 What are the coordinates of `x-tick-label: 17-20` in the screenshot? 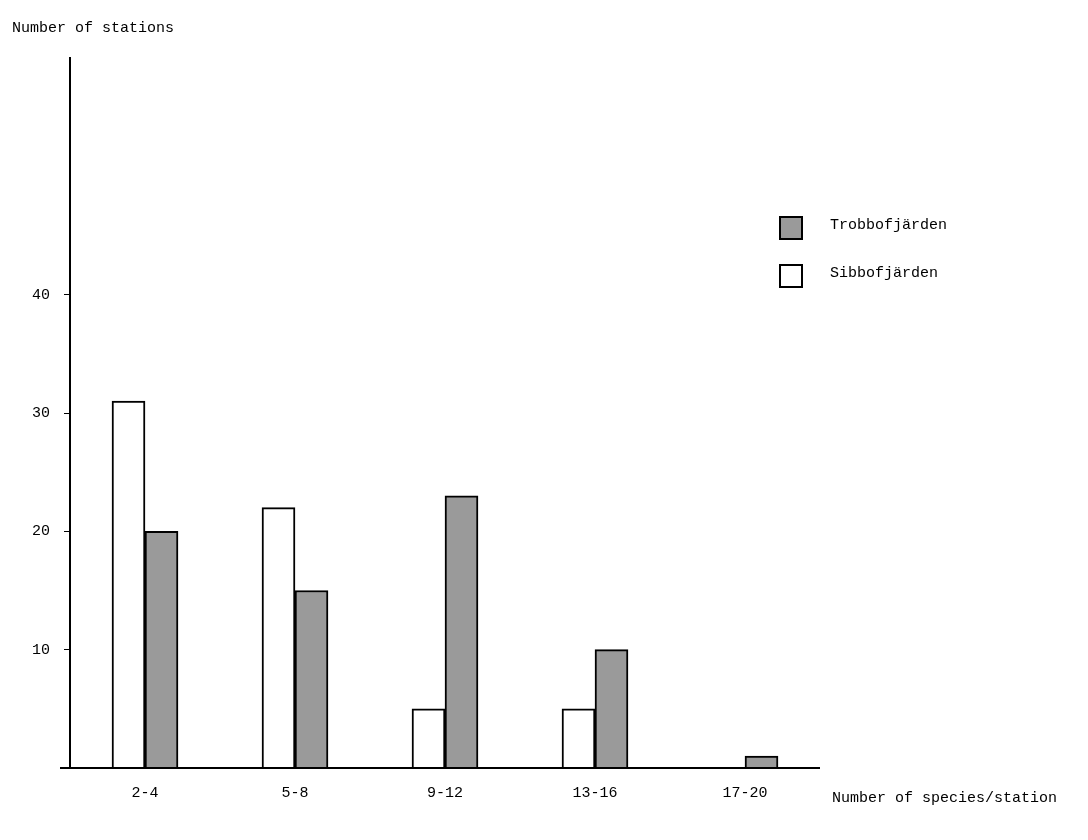 It's located at (745, 793).